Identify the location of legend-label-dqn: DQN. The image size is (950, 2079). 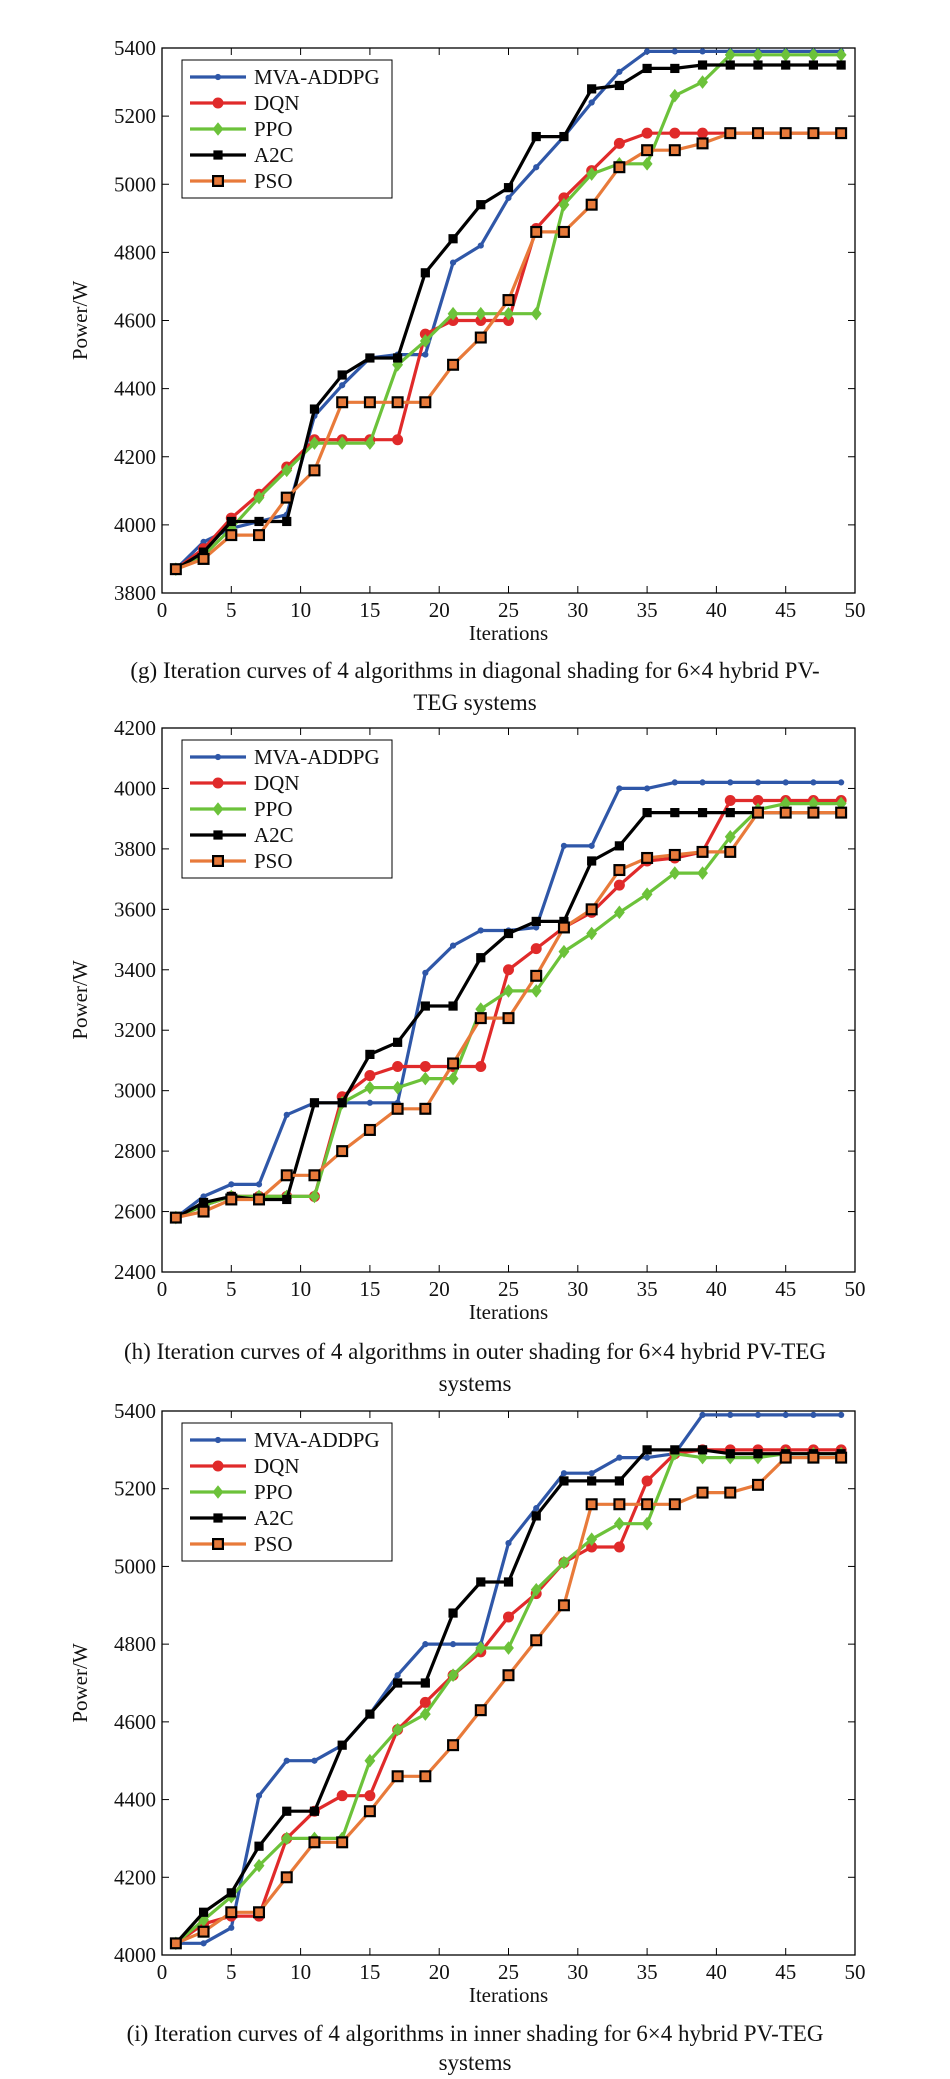
(277, 783).